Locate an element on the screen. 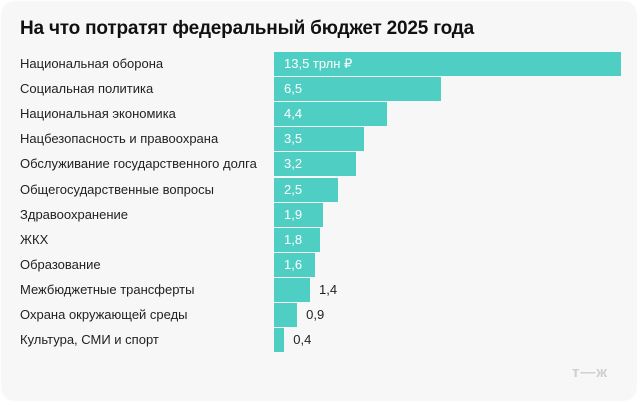 The width and height of the screenshot is (640, 405). data-label: 13,5 трлн ₽ is located at coordinates (318, 63).